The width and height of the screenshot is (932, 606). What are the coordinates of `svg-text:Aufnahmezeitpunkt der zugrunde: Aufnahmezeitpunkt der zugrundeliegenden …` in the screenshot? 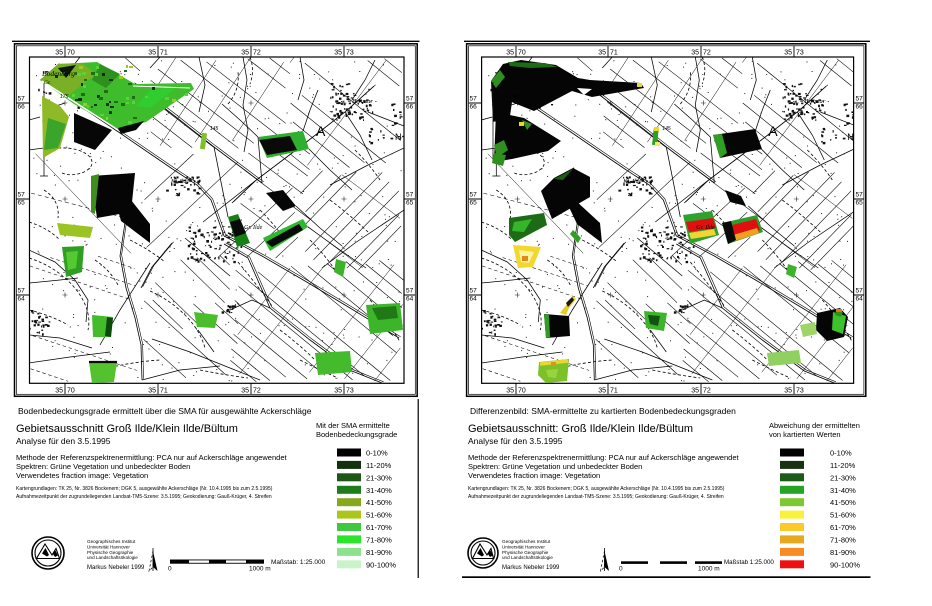 It's located at (596, 497).